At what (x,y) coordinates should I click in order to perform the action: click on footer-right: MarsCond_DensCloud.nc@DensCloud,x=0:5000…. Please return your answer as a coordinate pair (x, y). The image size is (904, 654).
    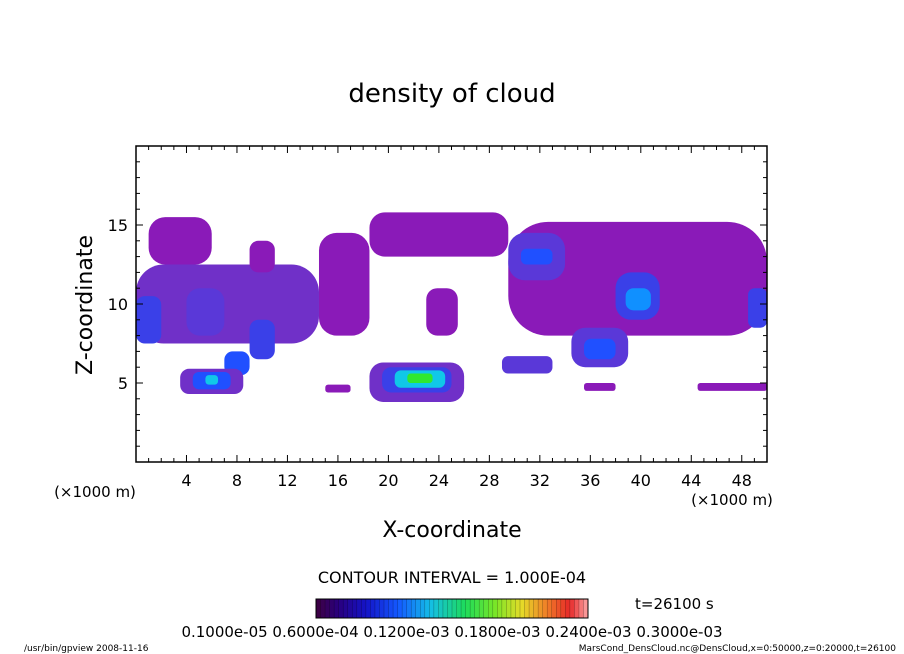
    Looking at the image, I should click on (737, 649).